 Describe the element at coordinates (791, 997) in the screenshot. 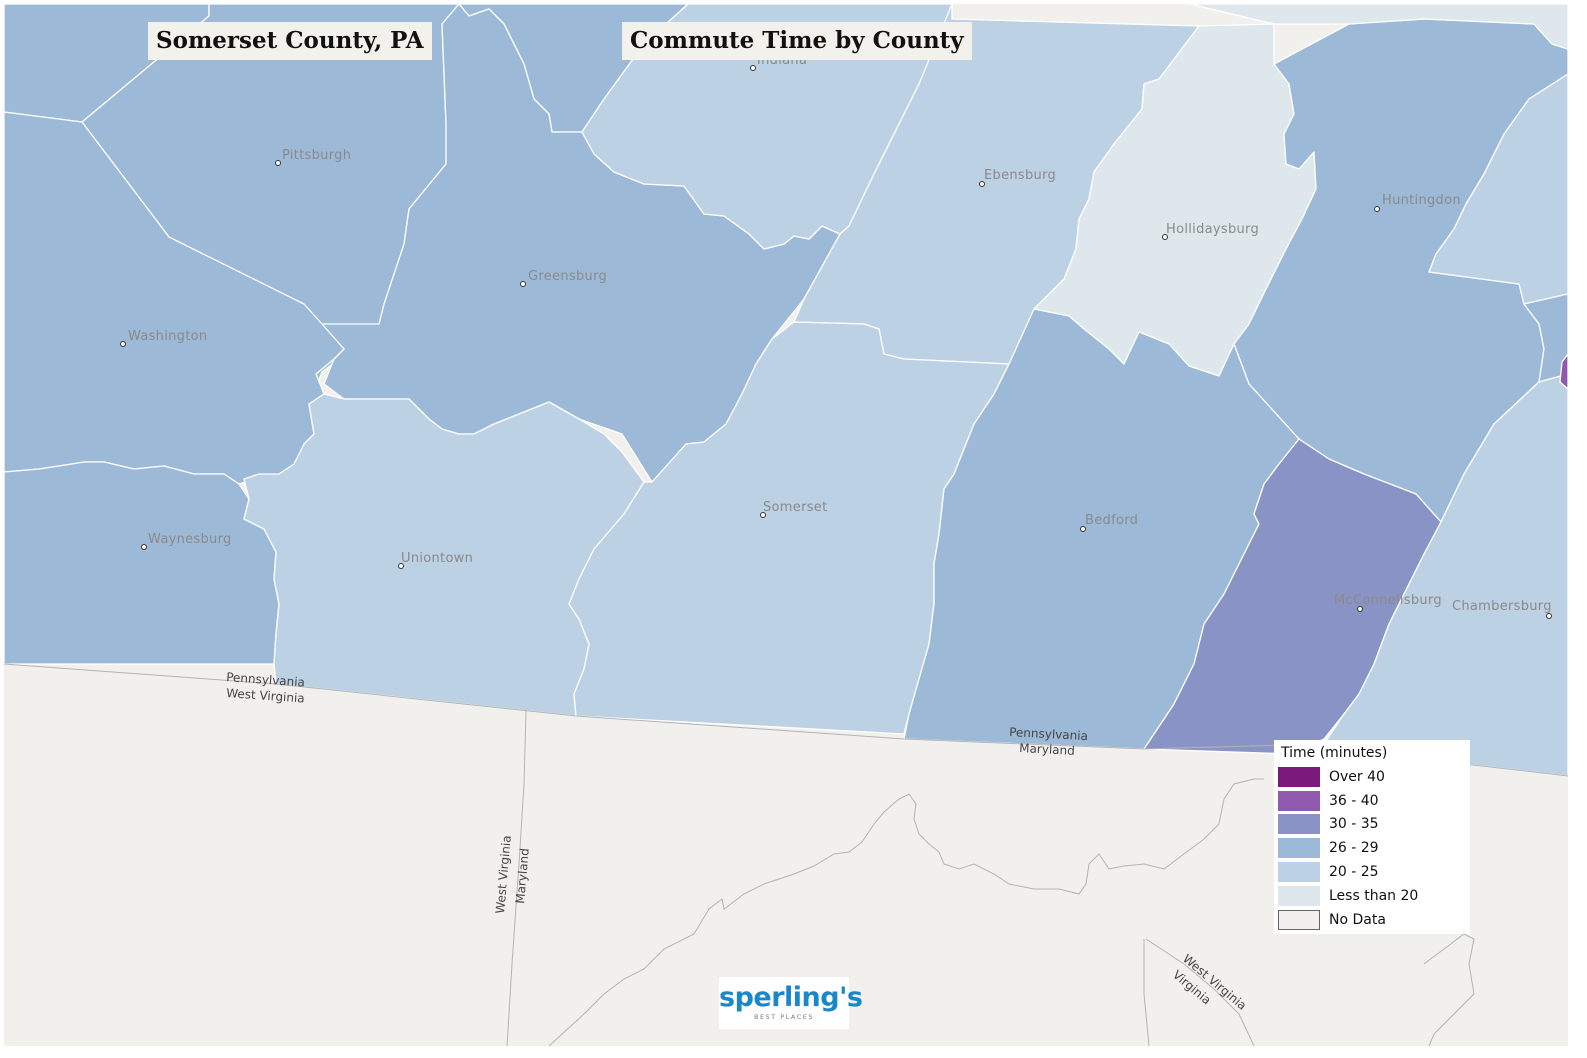

I see `logo-wordmark: sperling's` at that location.